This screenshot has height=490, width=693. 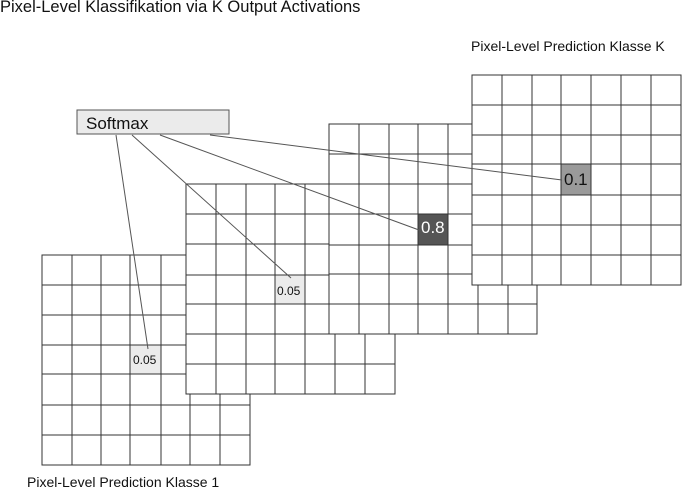 I want to click on value-klasse-k: 0.1, so click(x=576, y=179).